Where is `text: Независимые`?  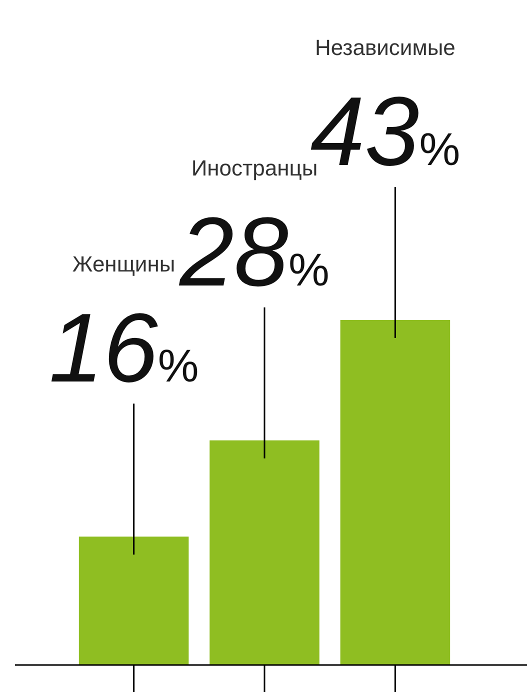 text: Независимые is located at coordinates (385, 47).